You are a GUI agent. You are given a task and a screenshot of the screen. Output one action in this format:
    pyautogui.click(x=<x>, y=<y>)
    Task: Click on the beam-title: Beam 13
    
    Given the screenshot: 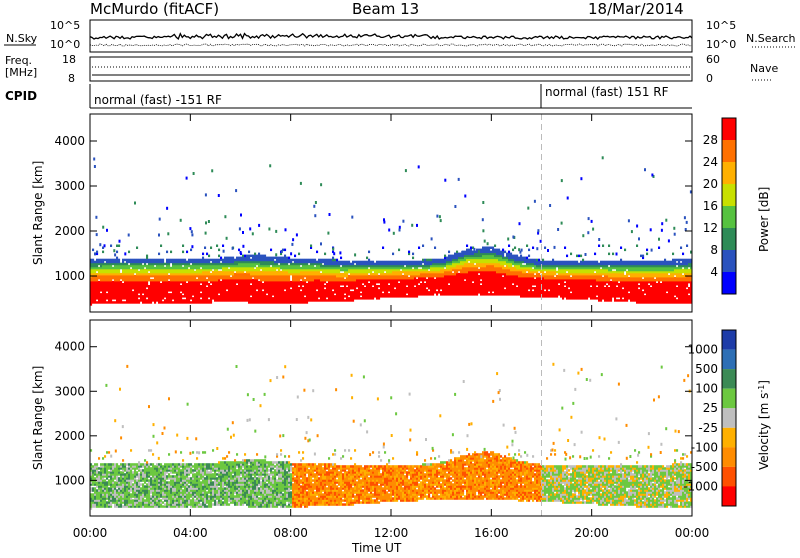 What is the action you would take?
    pyautogui.click(x=385, y=9)
    